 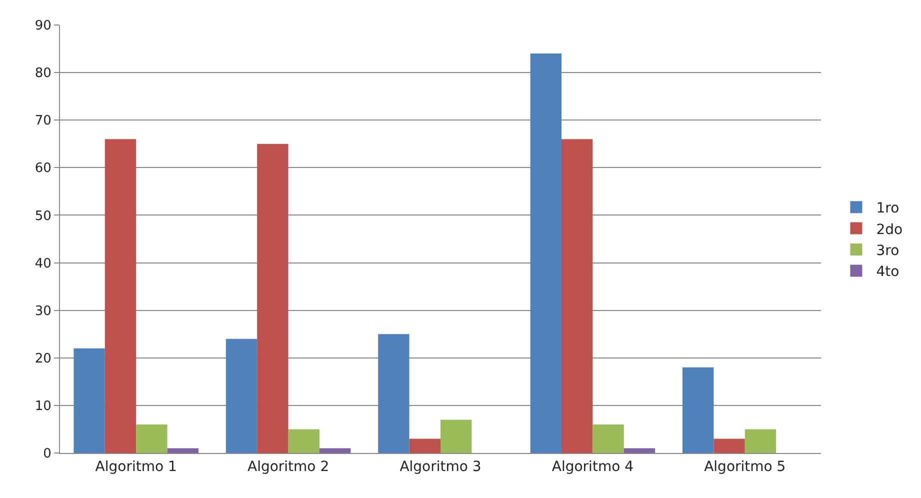 What do you see at coordinates (593, 466) in the screenshot?
I see `x-tick-label: Algoritmo 4` at bounding box center [593, 466].